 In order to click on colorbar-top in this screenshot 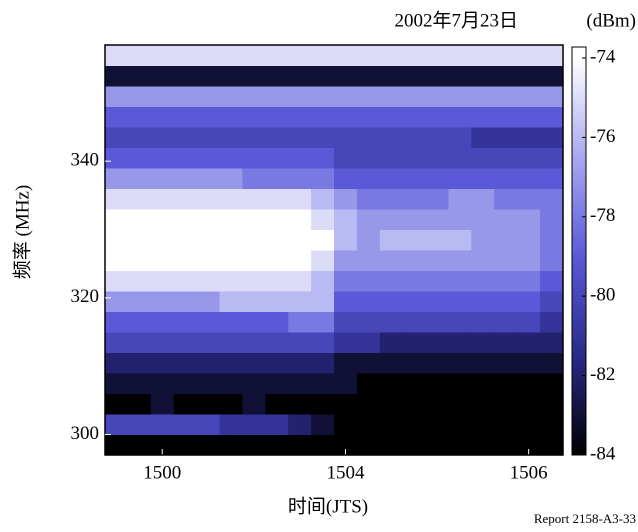, I will do `click(579, 52)`.